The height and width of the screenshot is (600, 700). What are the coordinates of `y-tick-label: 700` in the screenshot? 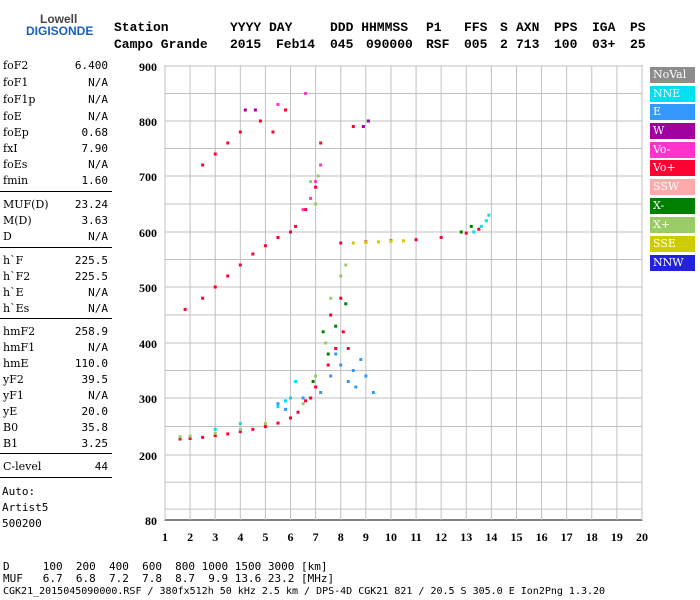 It's located at (148, 177).